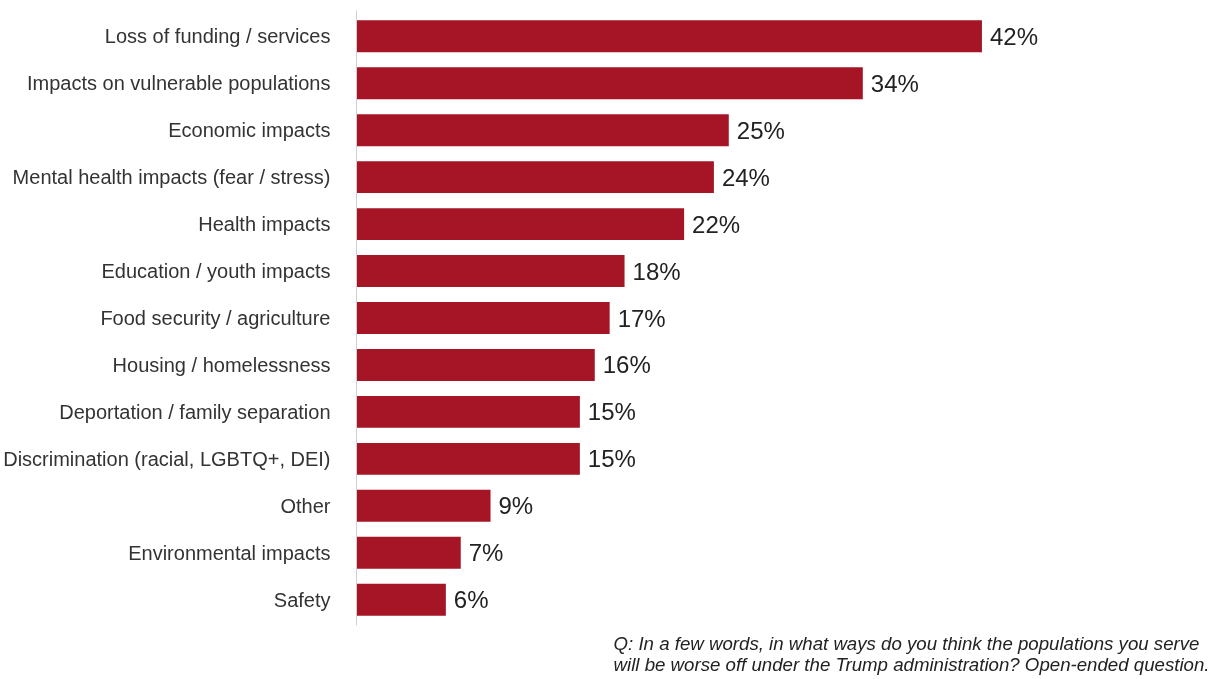 The image size is (1219, 679). Describe the element at coordinates (911, 653) in the screenshot. I see `text: Q: In a few words, in what ways do you think the populations you serve will be worse off under the Trump administration? Open-ended question.` at that location.